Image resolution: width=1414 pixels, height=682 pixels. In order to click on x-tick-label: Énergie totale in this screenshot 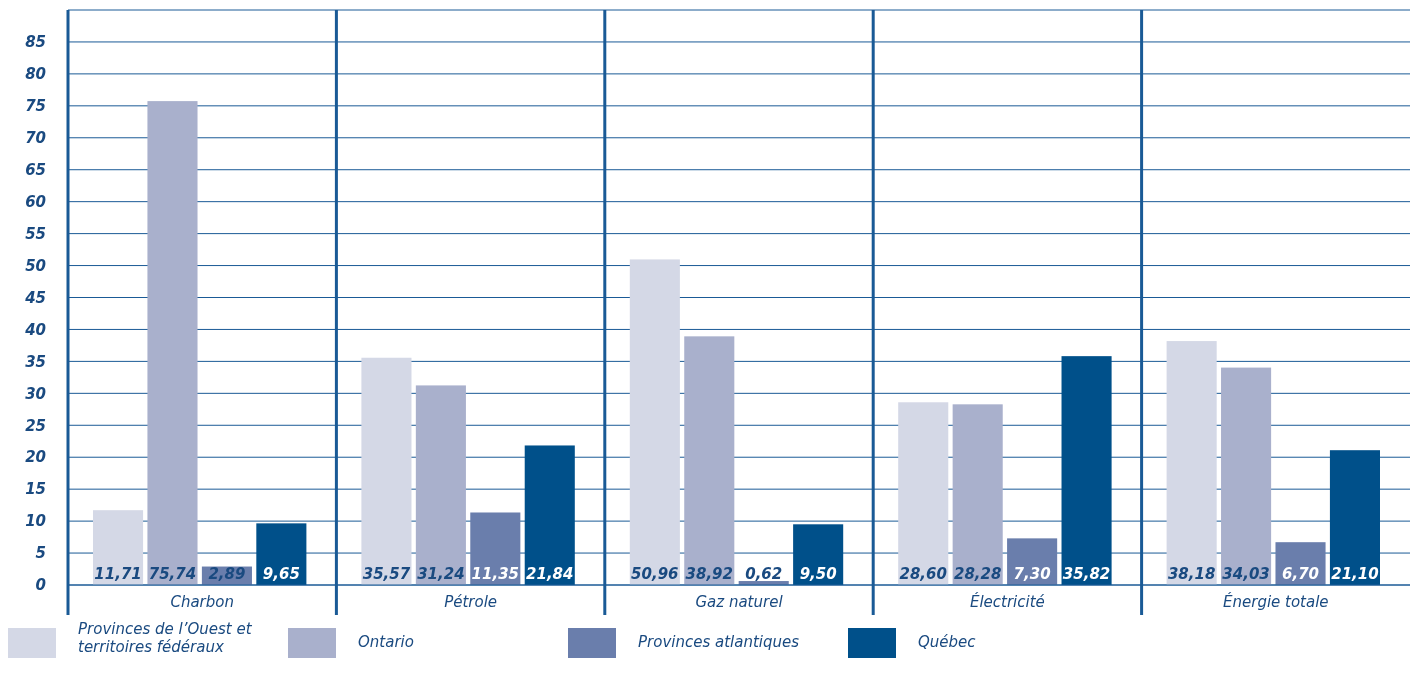, I will do `click(1276, 601)`.